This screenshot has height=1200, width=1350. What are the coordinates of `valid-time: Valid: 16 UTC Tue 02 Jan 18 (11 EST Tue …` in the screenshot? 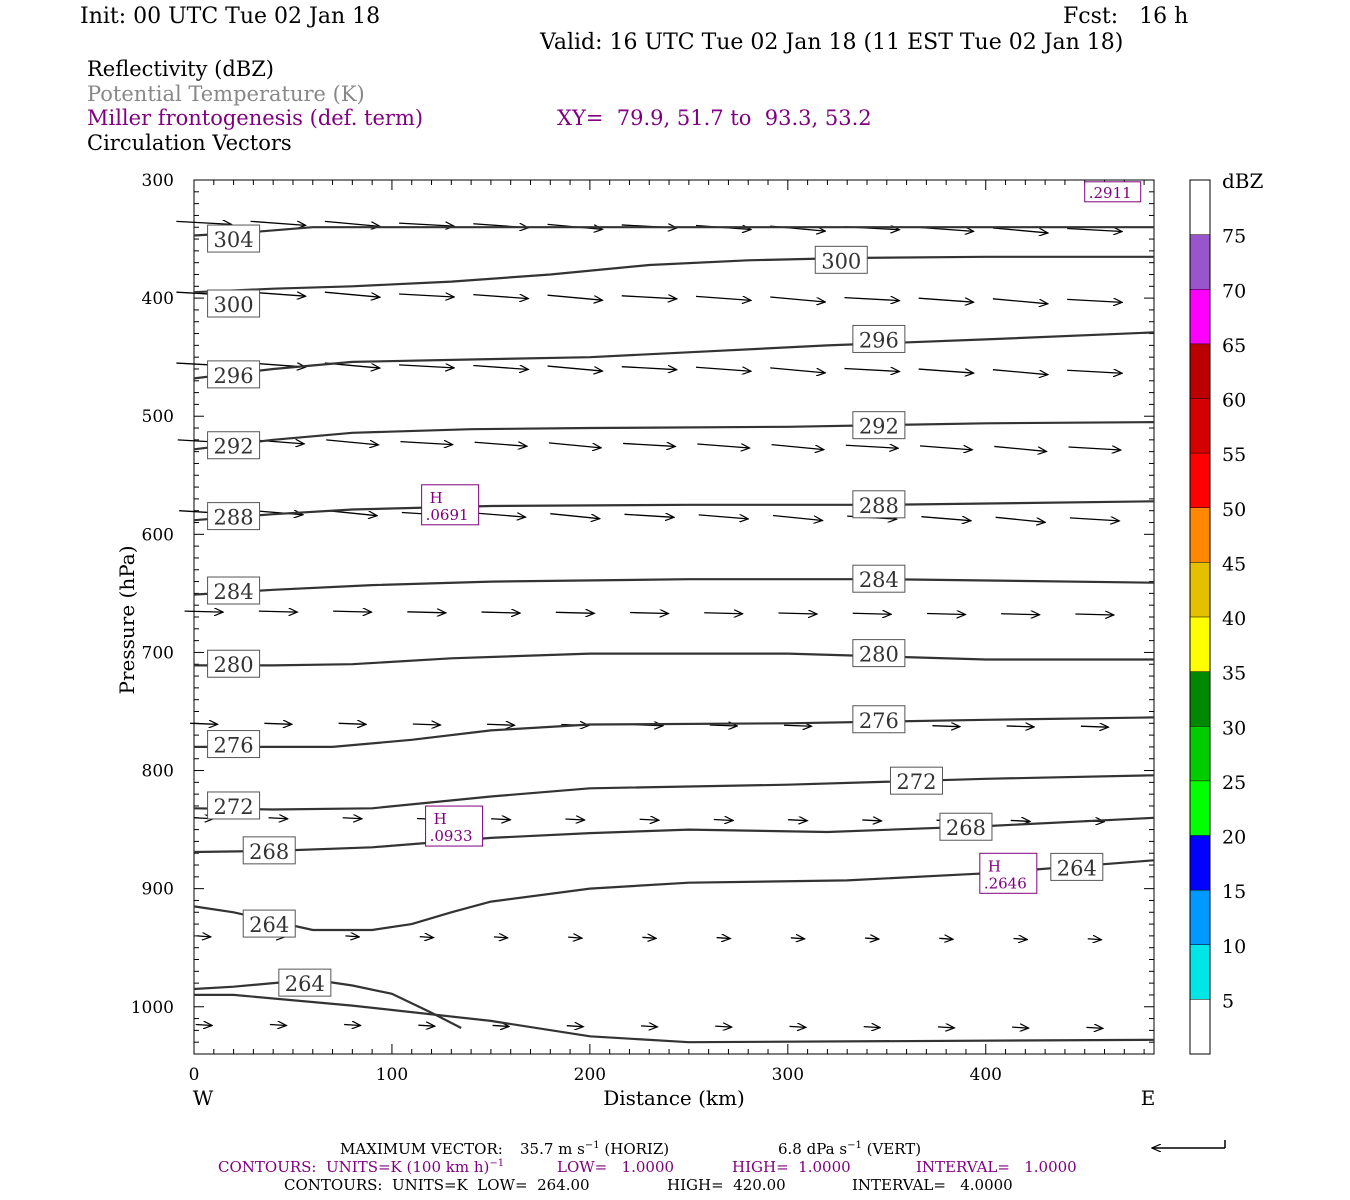 It's located at (832, 42).